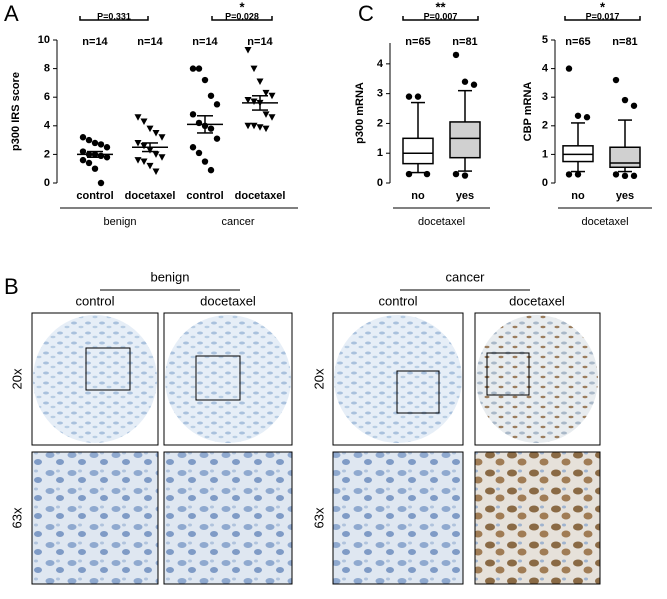  I want to click on y-axis-label: CBP mRNA, so click(528, 112).